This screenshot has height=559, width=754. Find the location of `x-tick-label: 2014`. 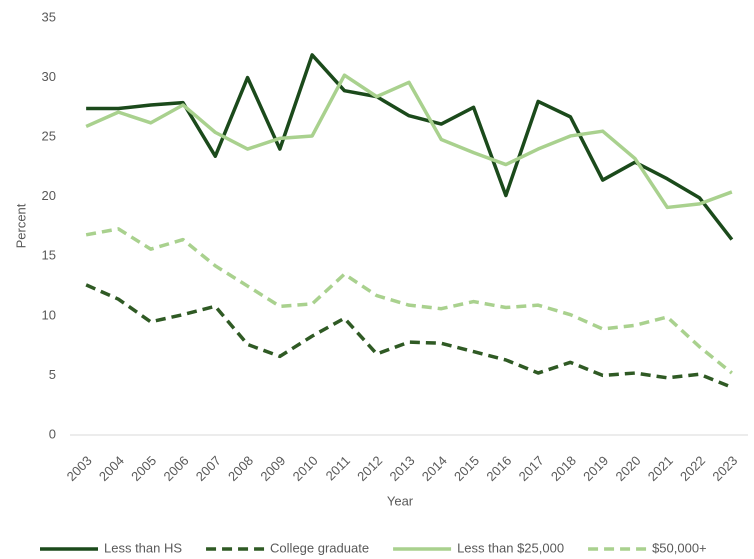

x-tick-label: 2014 is located at coordinates (434, 468).